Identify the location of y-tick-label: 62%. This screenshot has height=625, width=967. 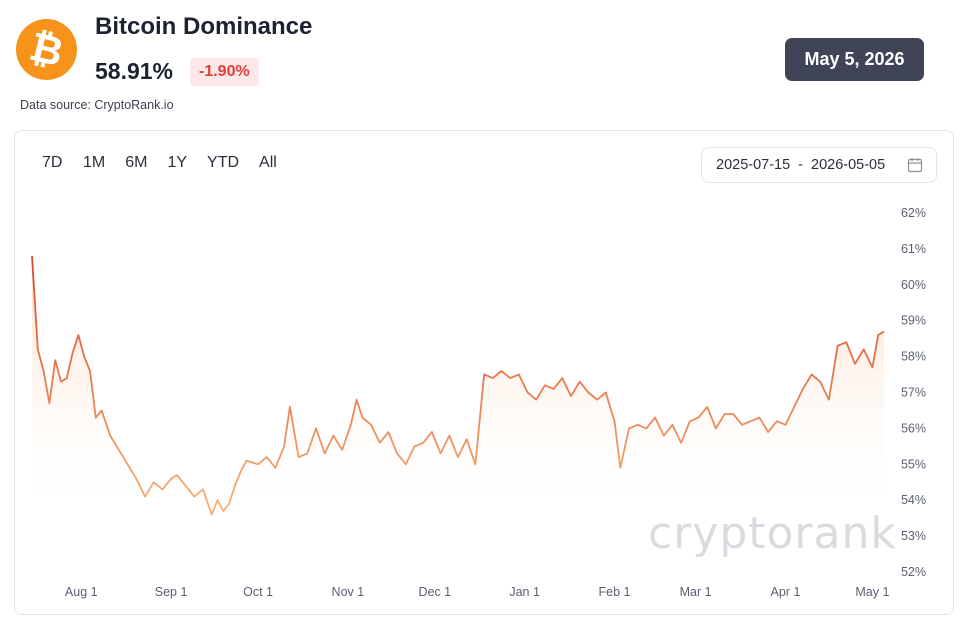
(913, 213).